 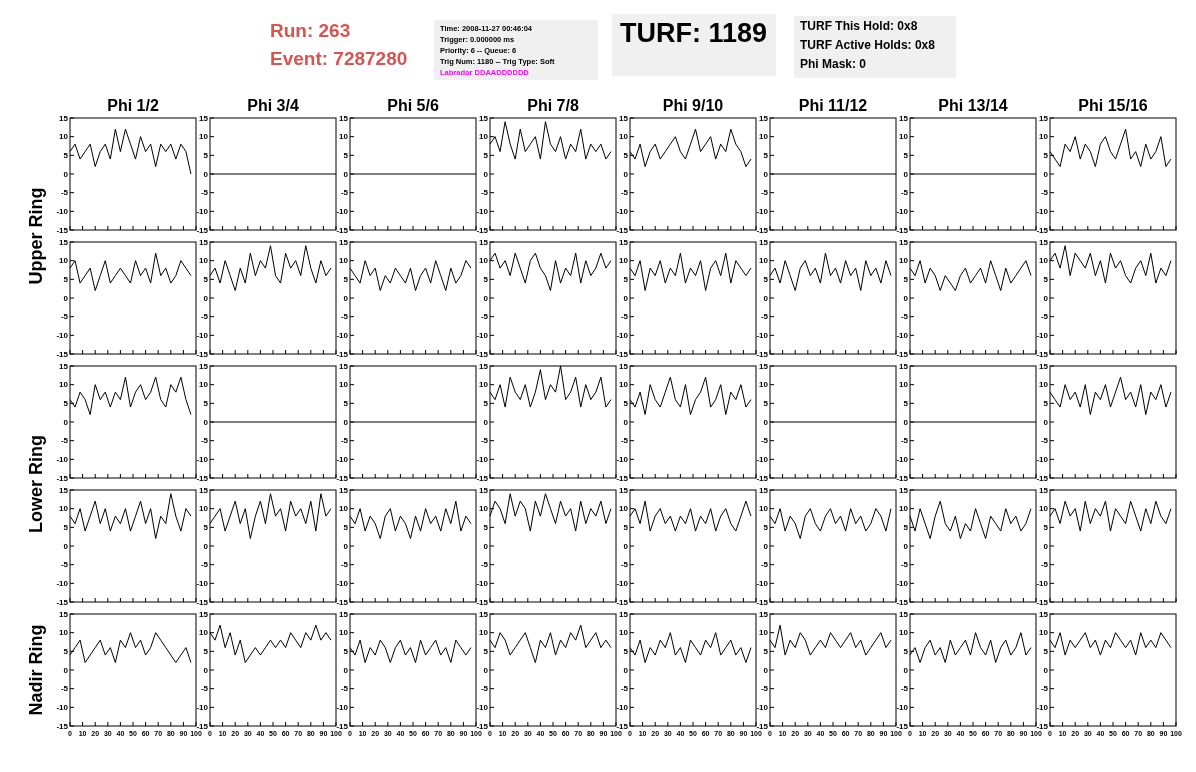 I want to click on chart-title: Phi 13/14, so click(x=973, y=105).